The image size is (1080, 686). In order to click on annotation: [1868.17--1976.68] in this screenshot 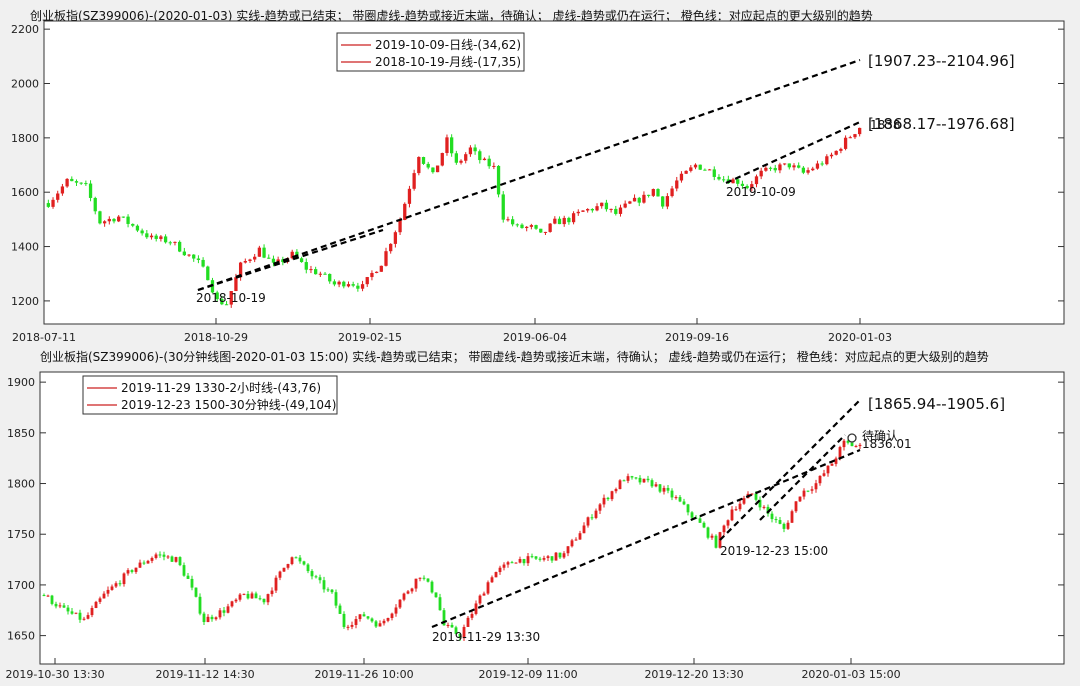, I will do `click(941, 124)`.